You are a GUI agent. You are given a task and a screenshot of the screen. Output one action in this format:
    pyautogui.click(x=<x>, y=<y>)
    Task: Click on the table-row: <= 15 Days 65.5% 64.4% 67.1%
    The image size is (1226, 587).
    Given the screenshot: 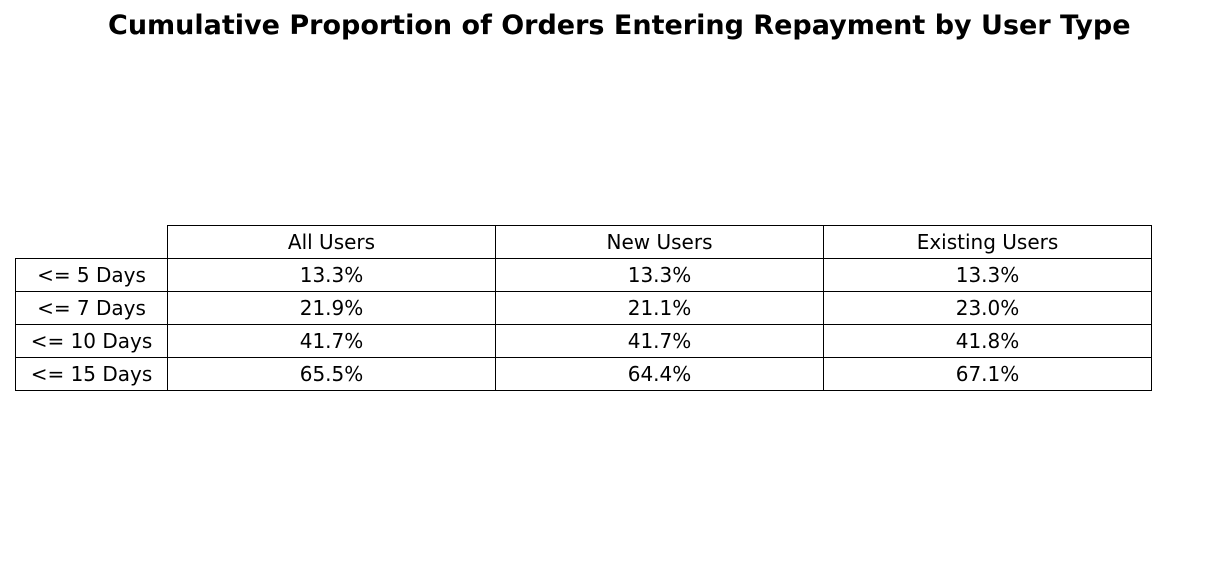 What is the action you would take?
    pyautogui.click(x=583, y=374)
    